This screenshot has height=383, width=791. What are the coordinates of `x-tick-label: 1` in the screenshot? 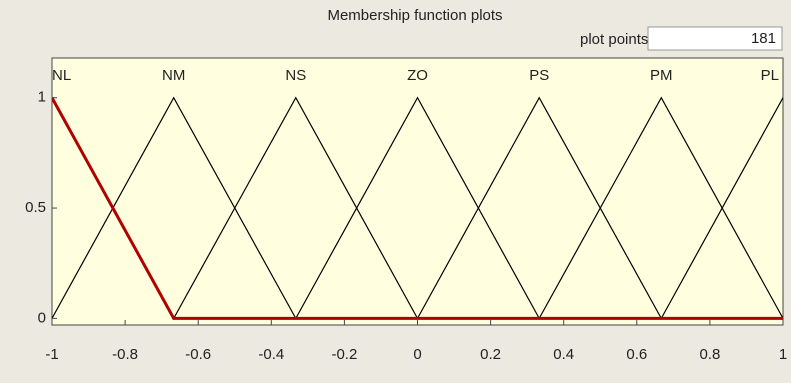 It's located at (783, 354).